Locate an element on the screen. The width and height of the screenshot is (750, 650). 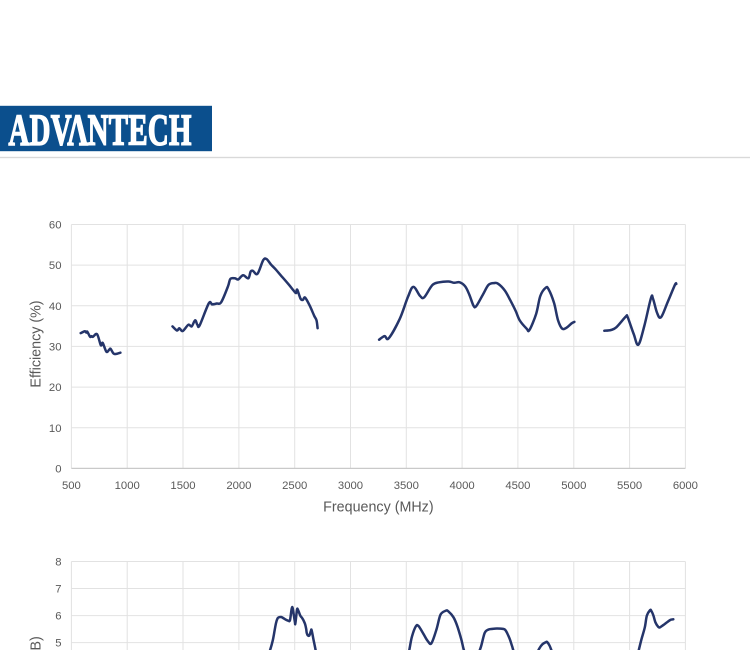
svg-text: 60 is located at coordinates (55, 226).